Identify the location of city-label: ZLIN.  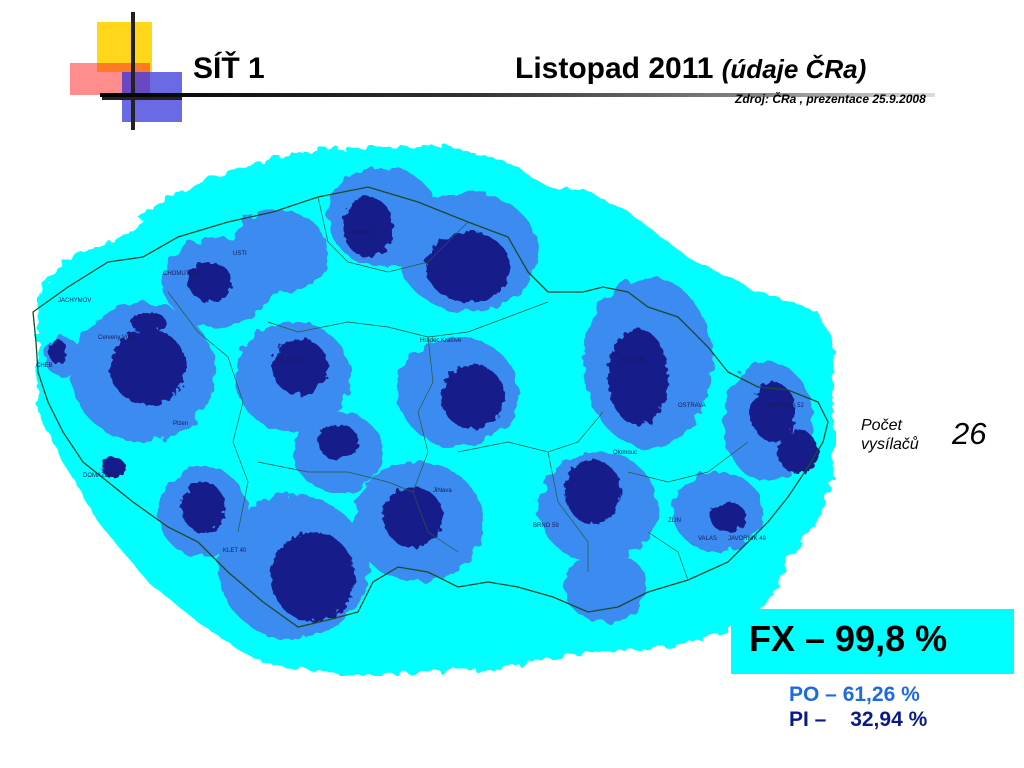
(674, 521).